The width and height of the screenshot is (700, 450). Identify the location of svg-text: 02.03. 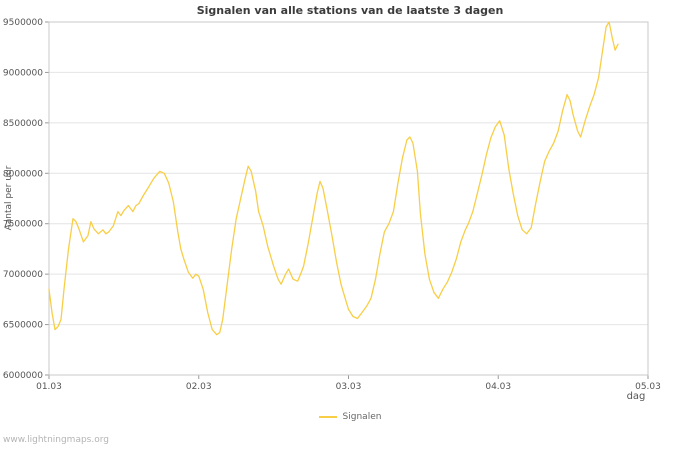
(199, 387).